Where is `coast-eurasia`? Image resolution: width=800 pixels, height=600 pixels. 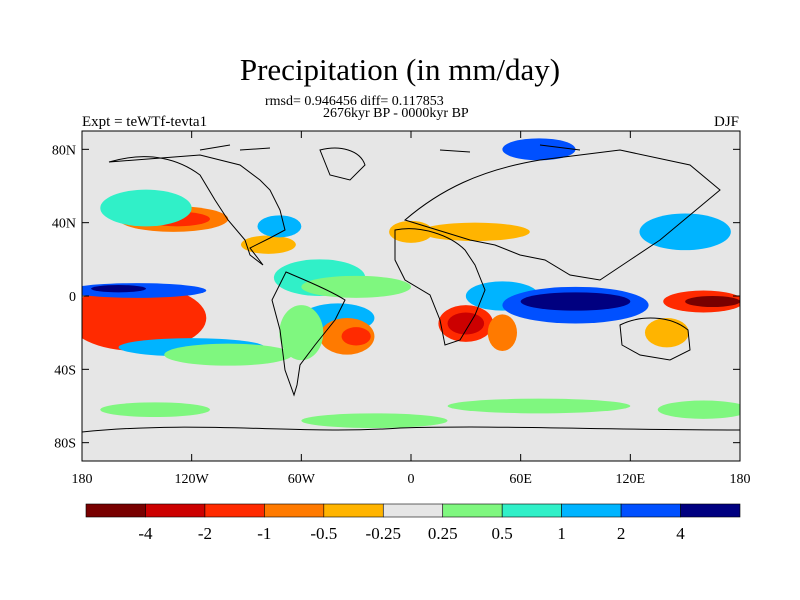 coast-eurasia is located at coordinates (562, 215).